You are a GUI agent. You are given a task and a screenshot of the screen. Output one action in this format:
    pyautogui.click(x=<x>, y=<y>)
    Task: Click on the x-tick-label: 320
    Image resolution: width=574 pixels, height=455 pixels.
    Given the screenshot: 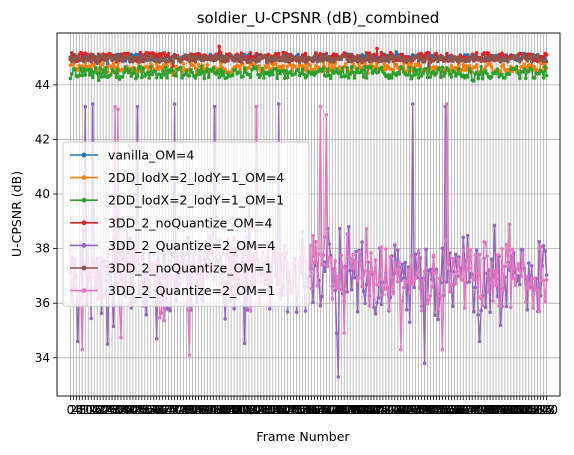 What is the action you would take?
    pyautogui.click(x=546, y=410)
    